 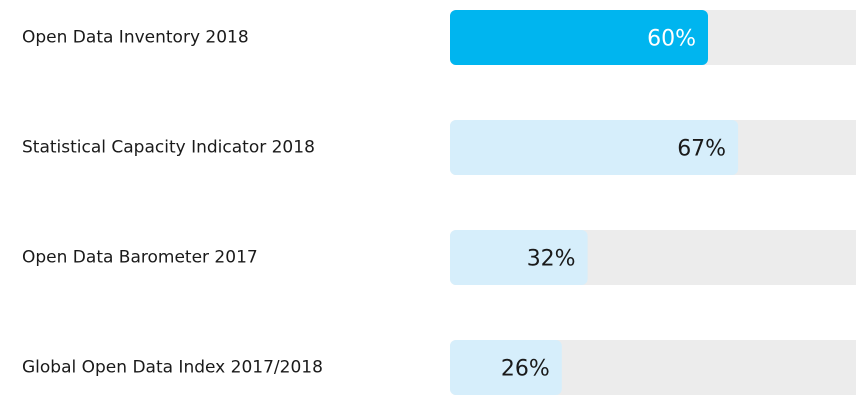 What do you see at coordinates (135, 38) in the screenshot?
I see `row-label: Open Data Inventory 2018` at bounding box center [135, 38].